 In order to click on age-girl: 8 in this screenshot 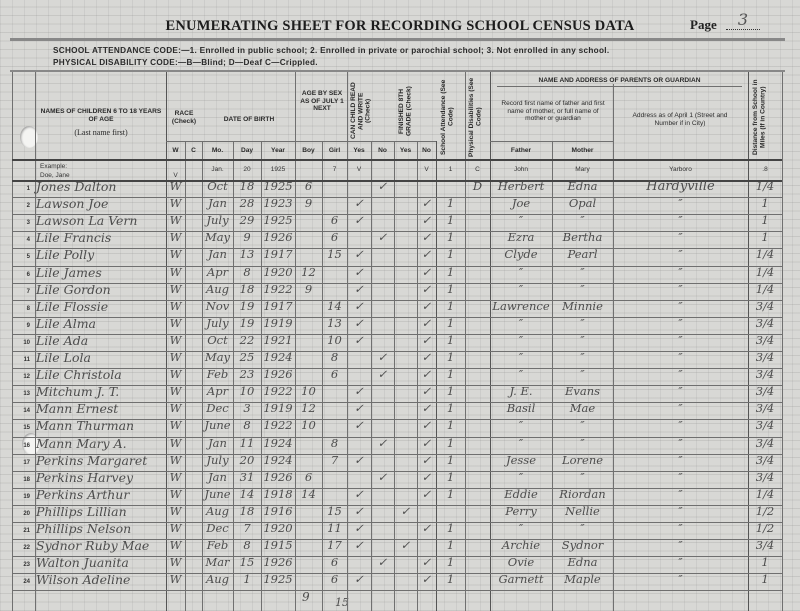, I will do `click(334, 357)`.